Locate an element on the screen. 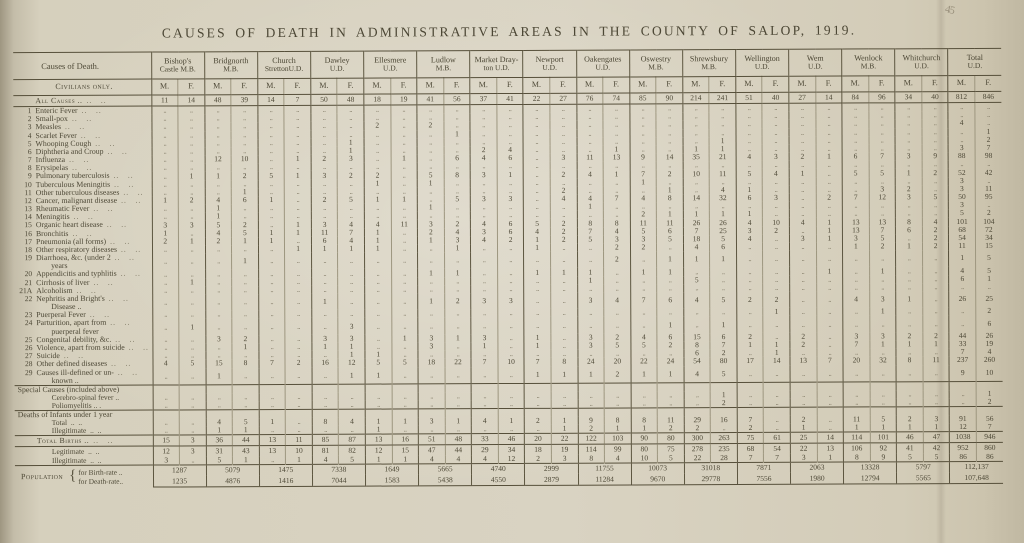 The width and height of the screenshot is (1024, 543). cell: 32 is located at coordinates (883, 360).